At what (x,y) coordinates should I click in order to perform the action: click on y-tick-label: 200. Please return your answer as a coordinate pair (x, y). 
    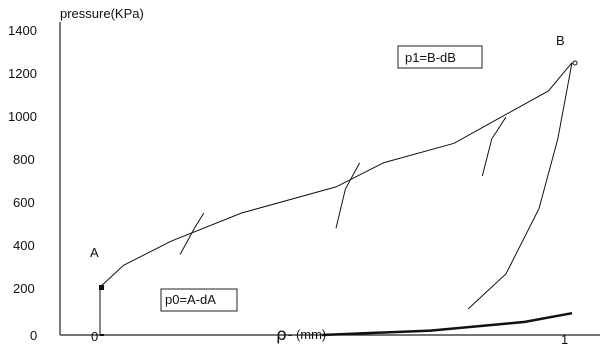
    Looking at the image, I should click on (24, 288).